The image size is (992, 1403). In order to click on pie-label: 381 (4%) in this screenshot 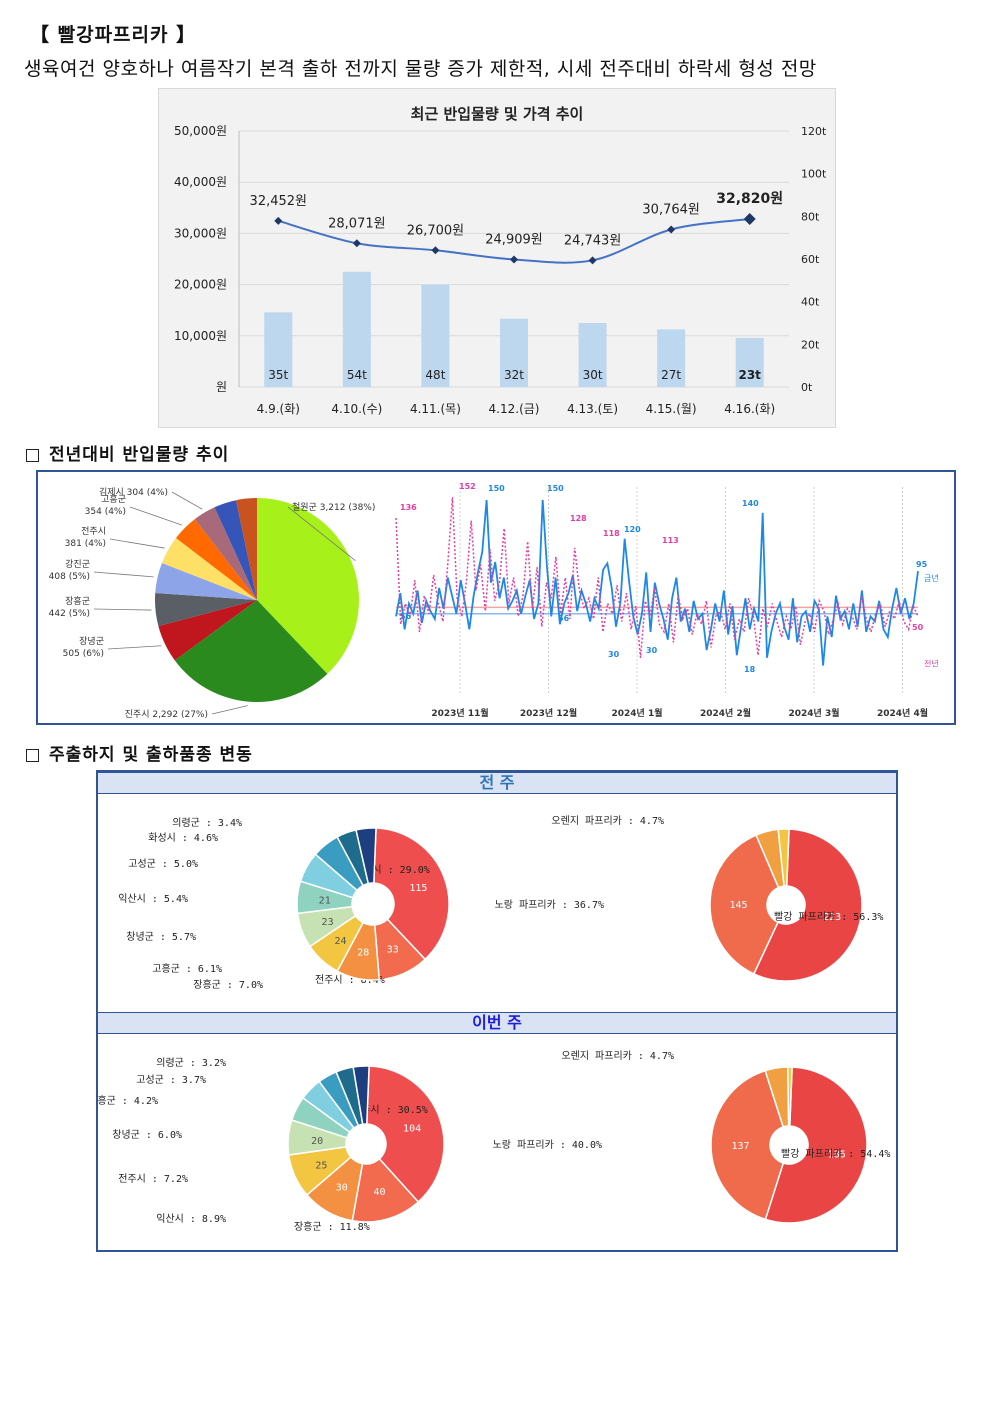, I will do `click(85, 544)`.